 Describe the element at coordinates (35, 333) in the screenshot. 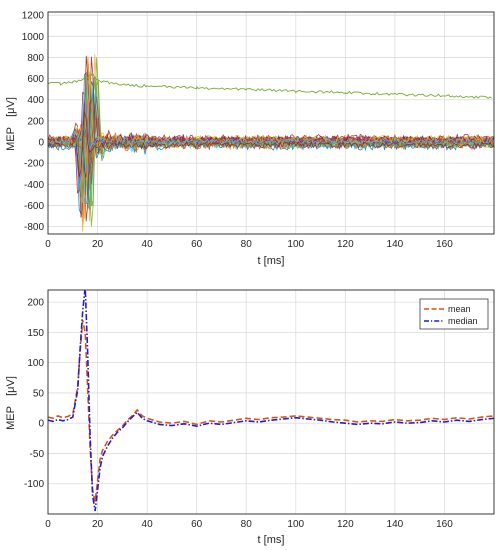

I see `y-tick-label: 150` at that location.